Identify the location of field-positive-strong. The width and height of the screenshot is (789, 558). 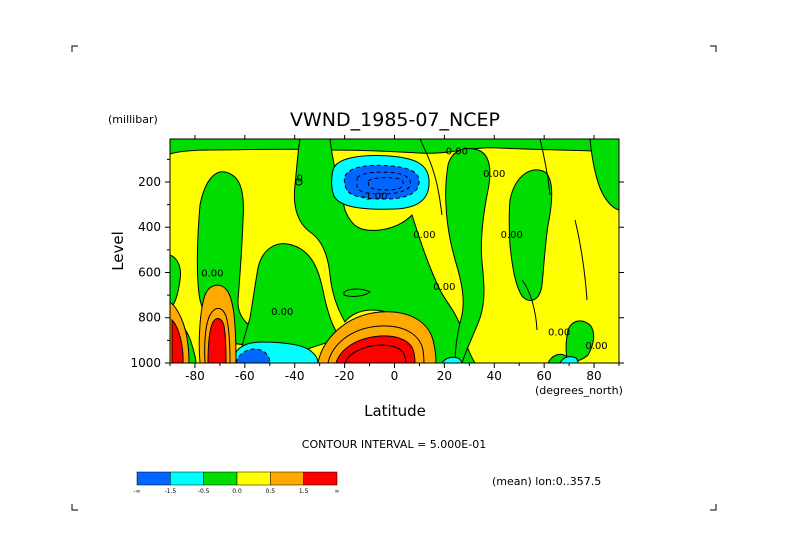
(303, 323).